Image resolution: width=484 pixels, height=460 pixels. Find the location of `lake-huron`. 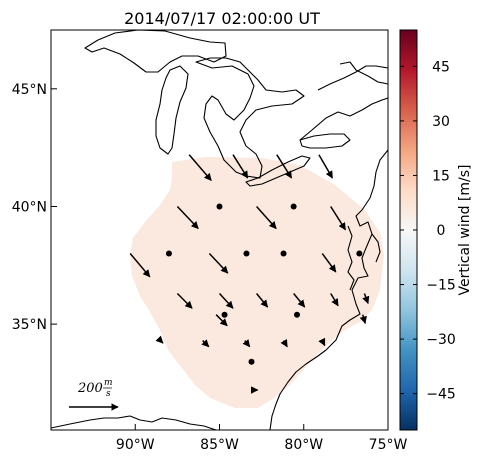

lake-huron is located at coordinates (250, 118).